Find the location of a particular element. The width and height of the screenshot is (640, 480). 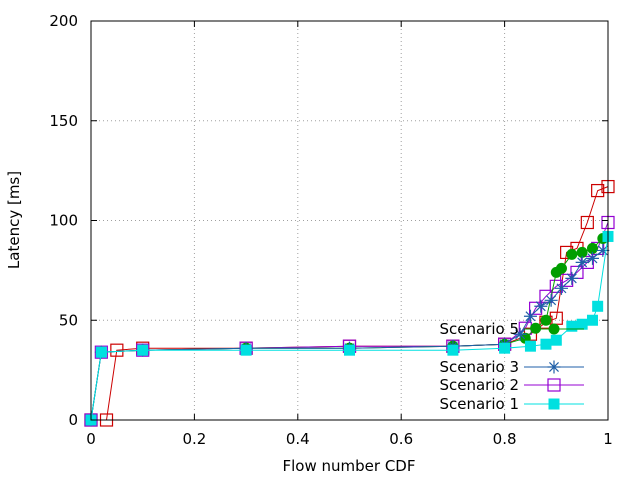

legend-label: Scenario 5 is located at coordinates (479, 329).